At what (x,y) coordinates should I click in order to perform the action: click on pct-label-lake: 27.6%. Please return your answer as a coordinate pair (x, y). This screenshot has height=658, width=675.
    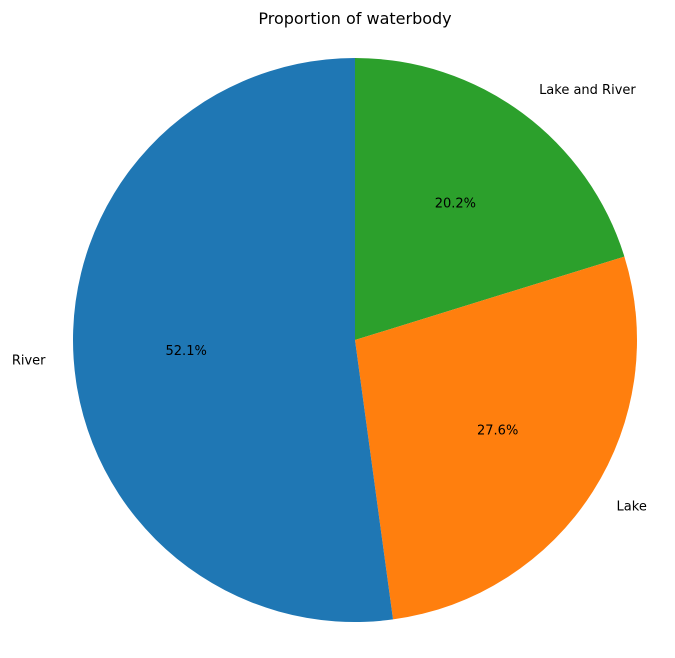
    Looking at the image, I should click on (497, 430).